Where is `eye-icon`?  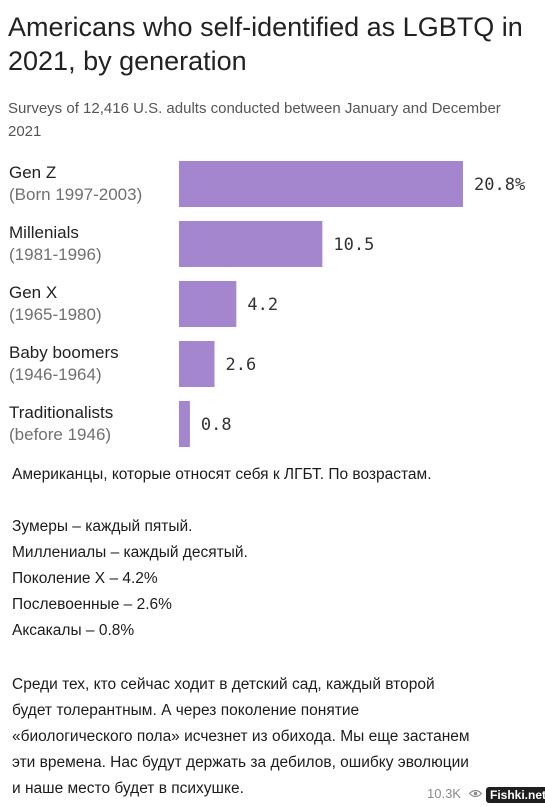
eye-icon is located at coordinates (475, 793).